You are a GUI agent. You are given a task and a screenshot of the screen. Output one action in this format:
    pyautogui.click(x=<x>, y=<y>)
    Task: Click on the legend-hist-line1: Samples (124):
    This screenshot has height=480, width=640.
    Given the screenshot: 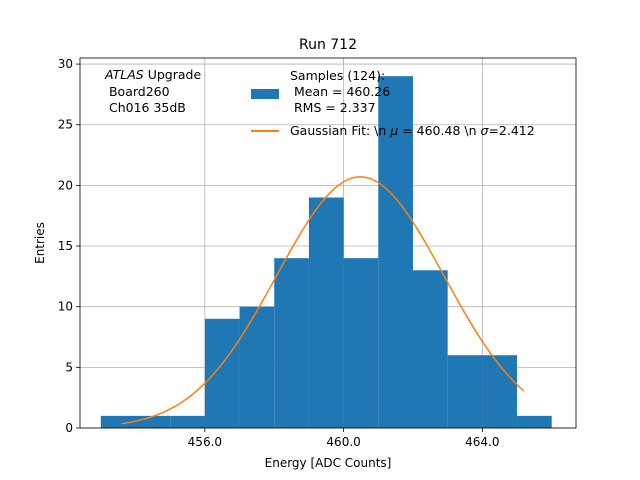 What is the action you would take?
    pyautogui.click(x=337, y=75)
    